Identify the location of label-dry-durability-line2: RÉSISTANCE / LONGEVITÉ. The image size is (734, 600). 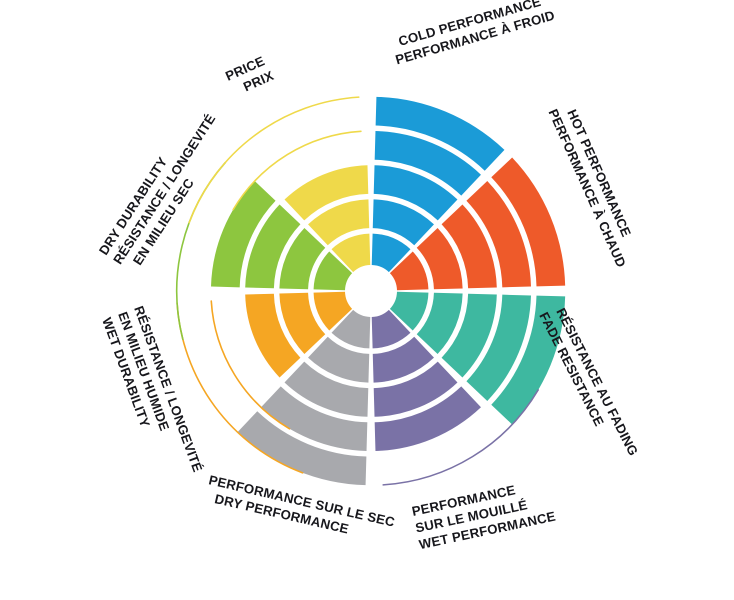
(164, 188).